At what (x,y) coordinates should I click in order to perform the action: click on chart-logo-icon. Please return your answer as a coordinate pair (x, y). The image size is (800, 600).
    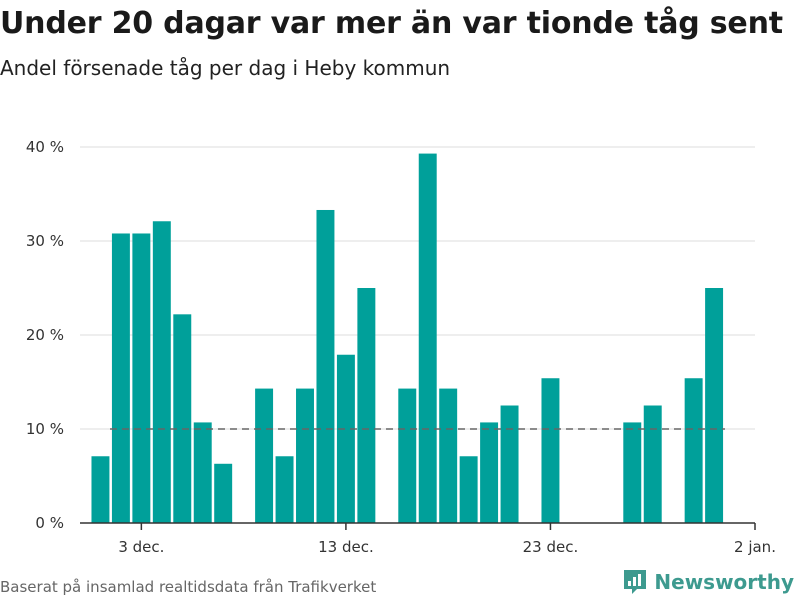
    Looking at the image, I should click on (635, 582).